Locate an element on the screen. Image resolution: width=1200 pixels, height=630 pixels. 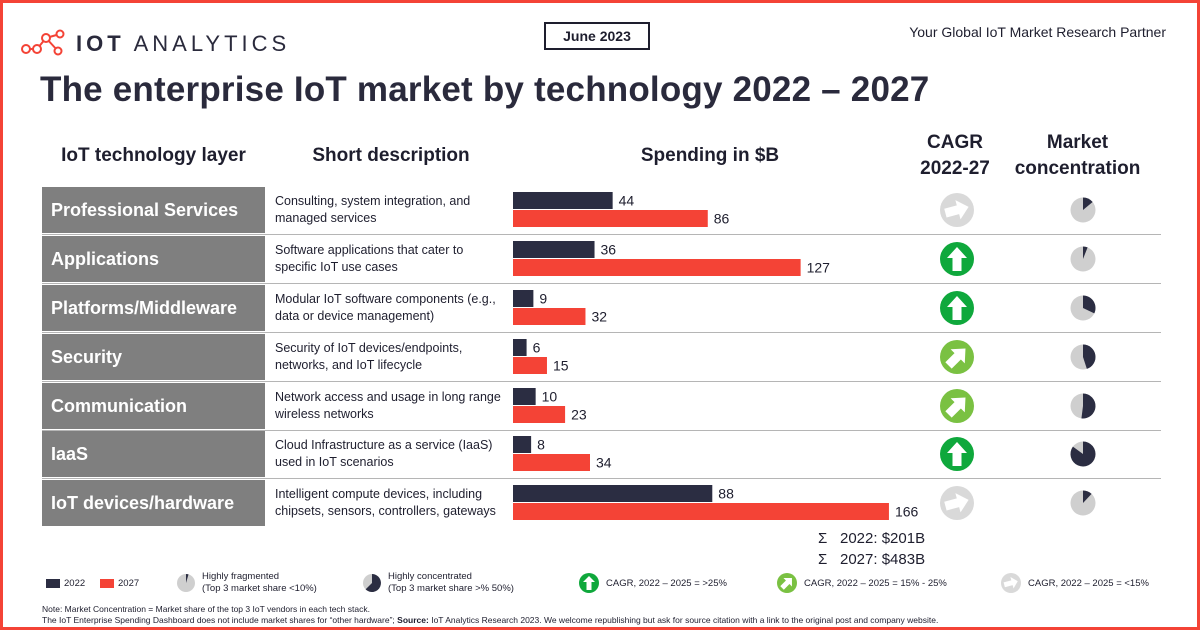
value-label-2027-applications: 127 is located at coordinates (819, 268).